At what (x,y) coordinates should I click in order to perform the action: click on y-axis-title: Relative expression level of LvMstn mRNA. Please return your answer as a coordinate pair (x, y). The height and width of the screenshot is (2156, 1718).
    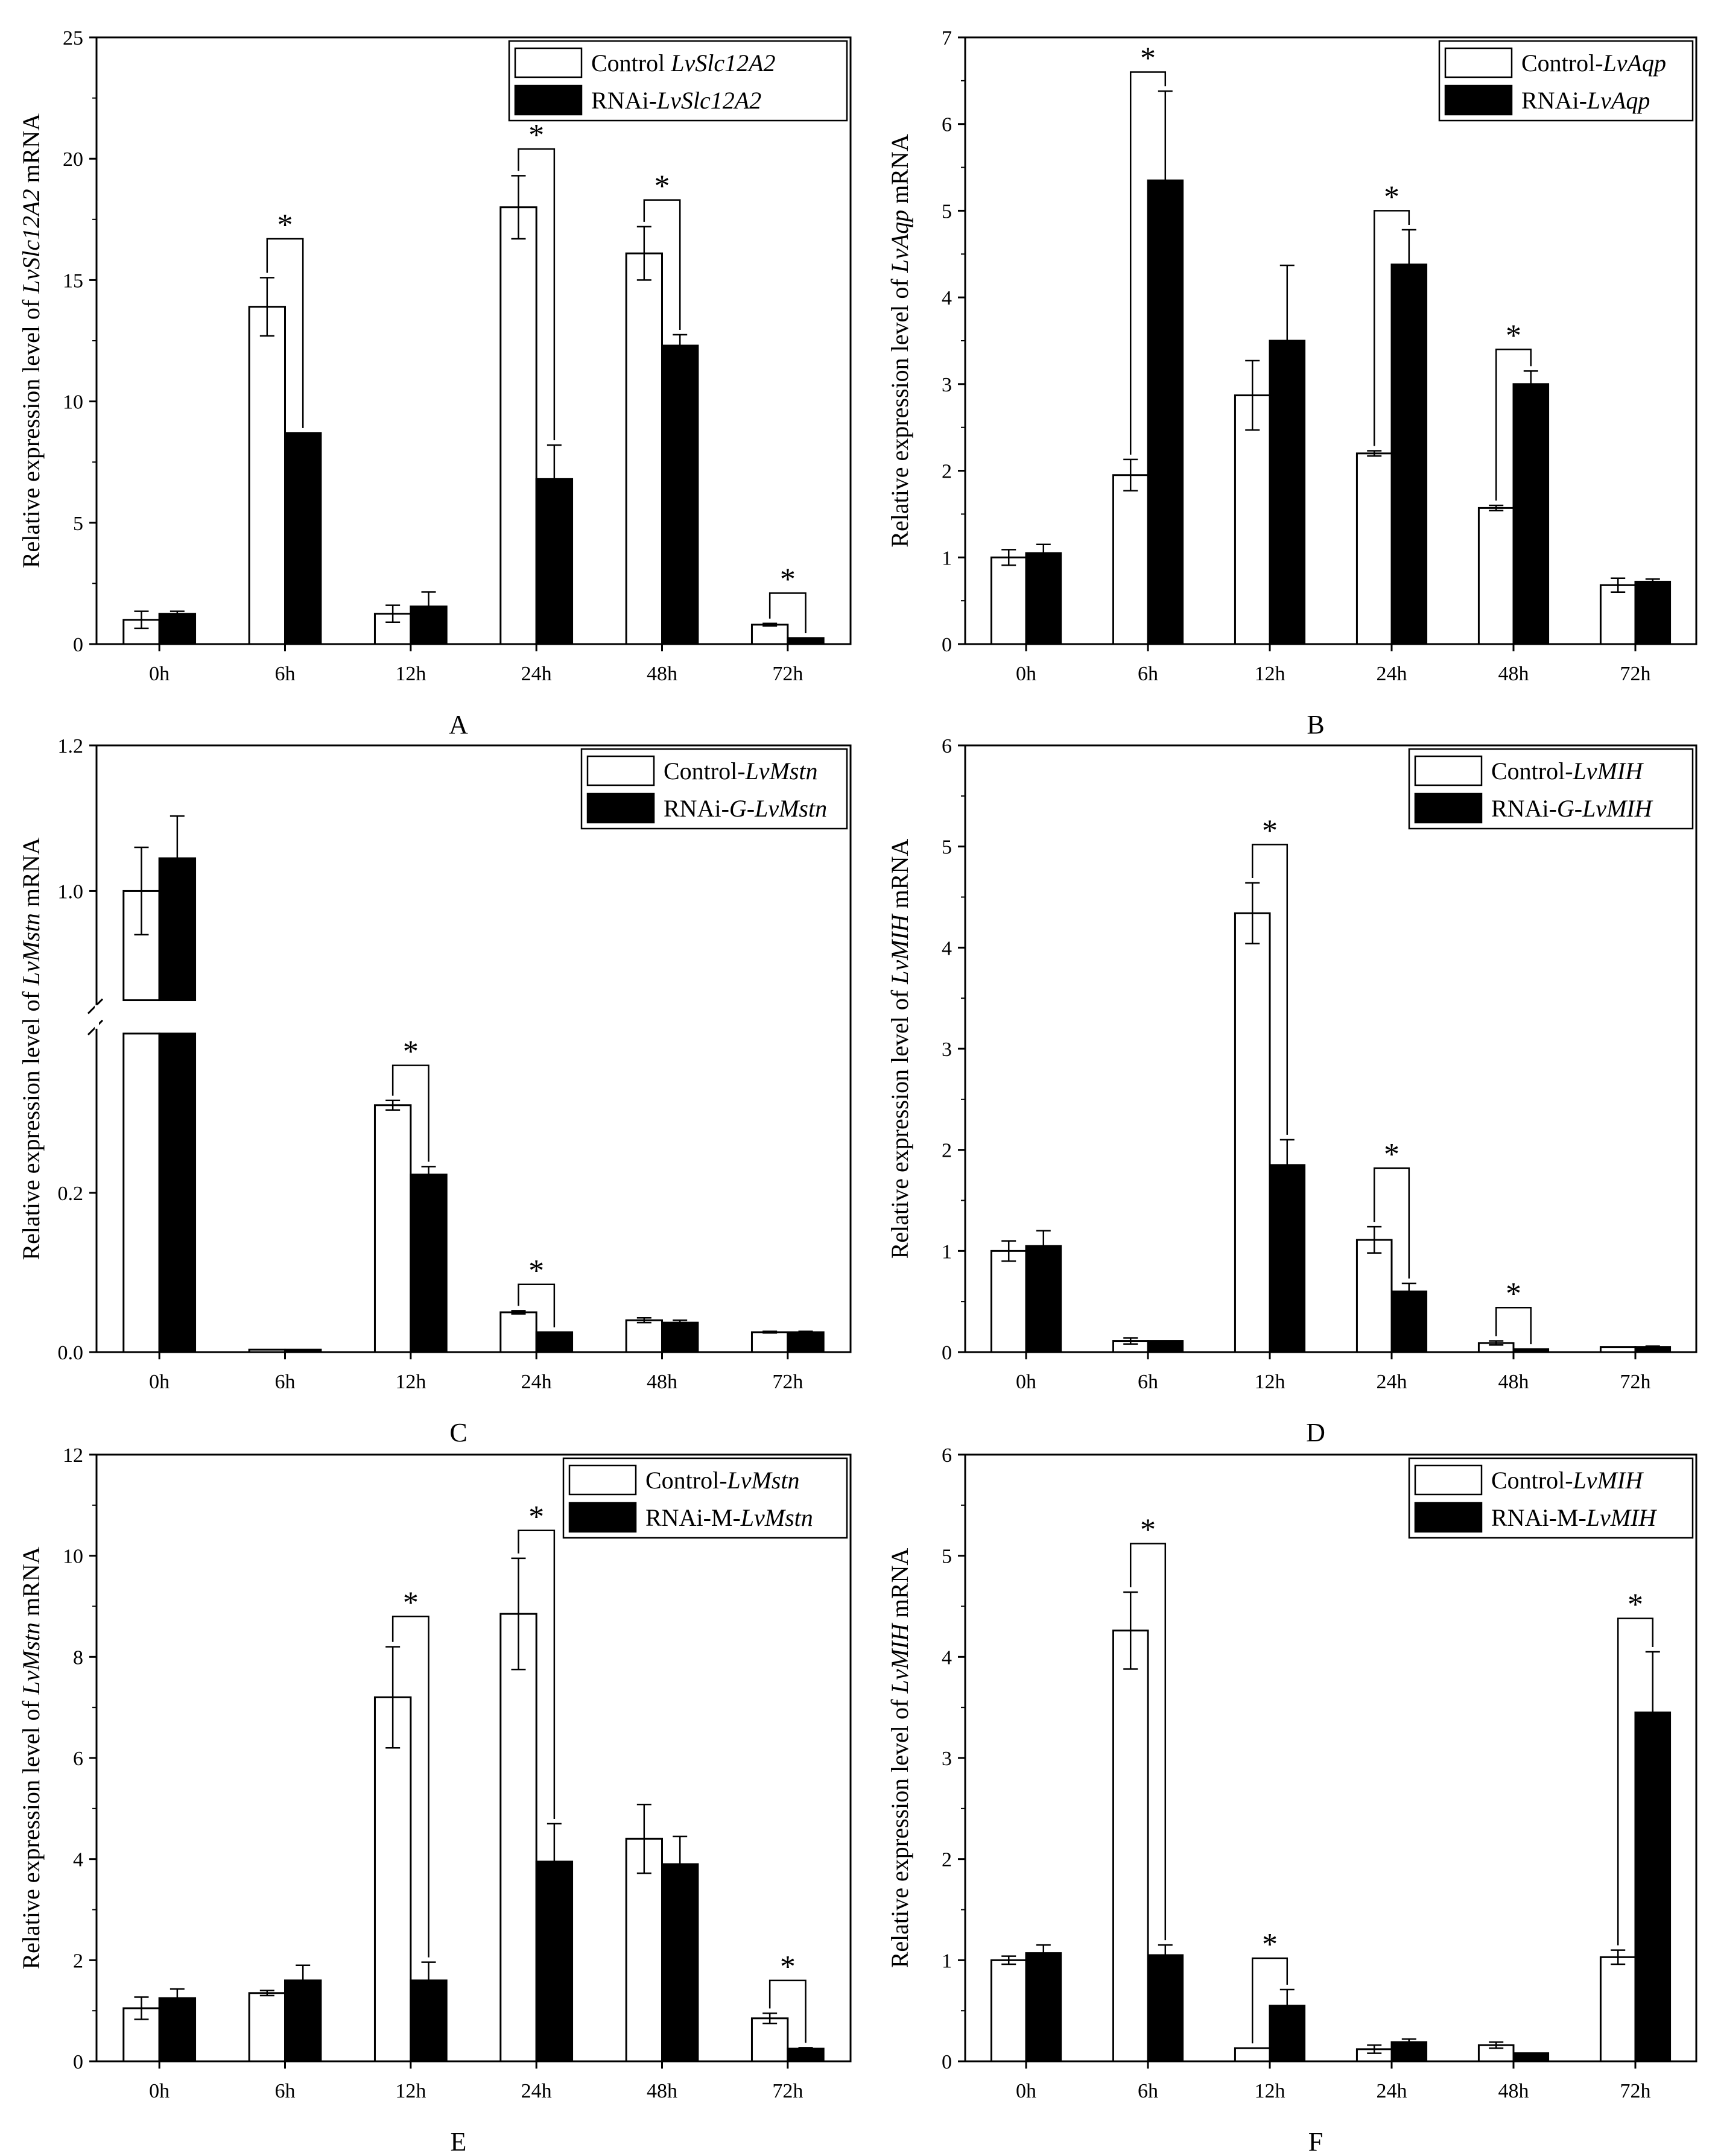
    Looking at the image, I should click on (31, 1048).